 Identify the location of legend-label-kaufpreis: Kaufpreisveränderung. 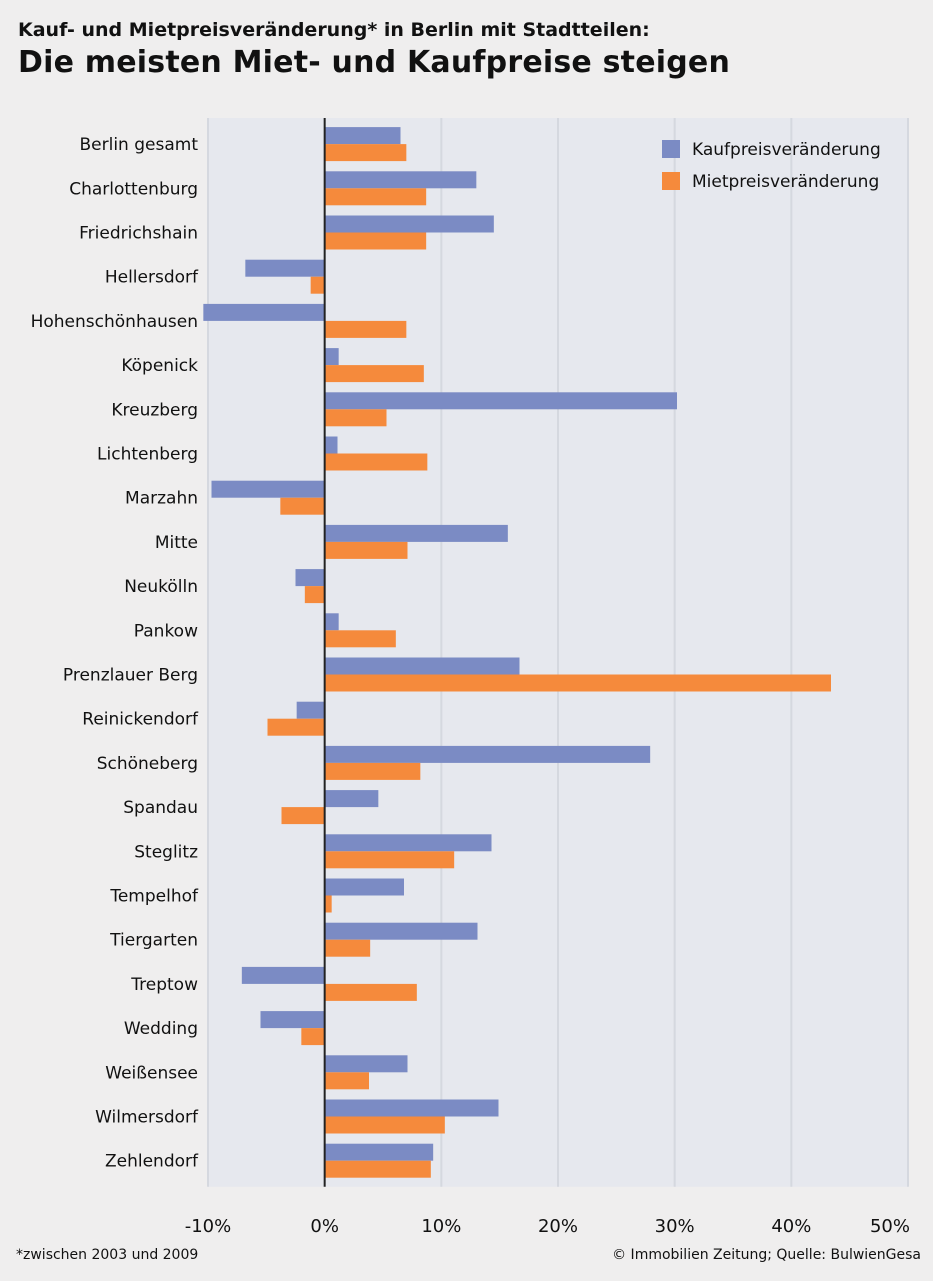
(786, 150).